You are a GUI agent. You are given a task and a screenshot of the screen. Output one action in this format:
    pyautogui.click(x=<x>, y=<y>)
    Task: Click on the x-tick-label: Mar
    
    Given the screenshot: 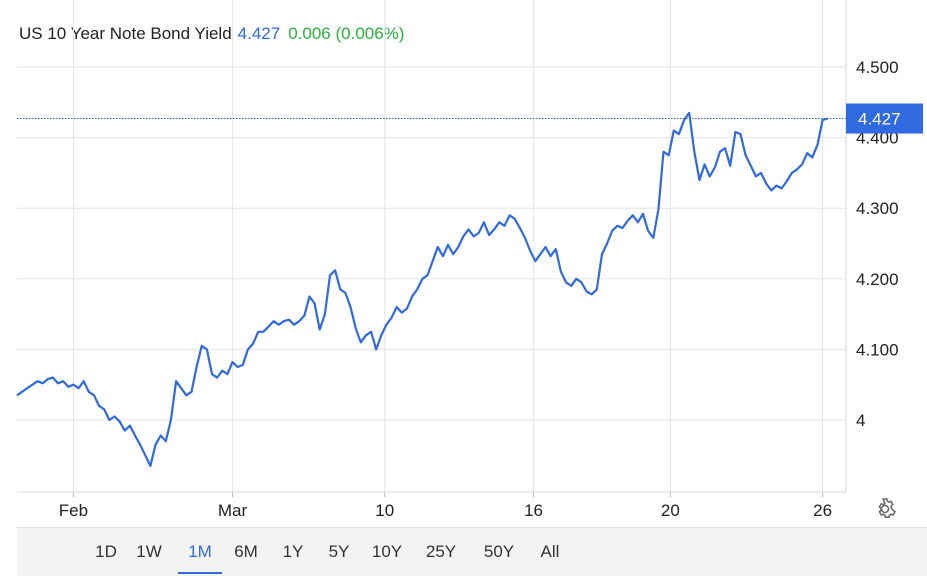 What is the action you would take?
    pyautogui.click(x=233, y=510)
    